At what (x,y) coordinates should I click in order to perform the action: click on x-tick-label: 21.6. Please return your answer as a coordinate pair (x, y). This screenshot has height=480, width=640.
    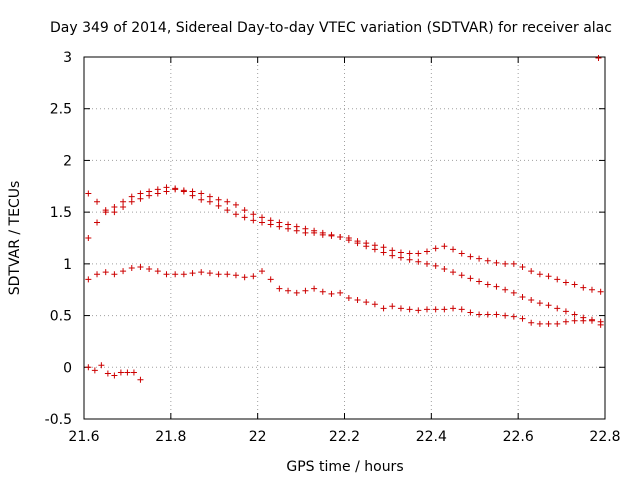
    Looking at the image, I should click on (83, 437).